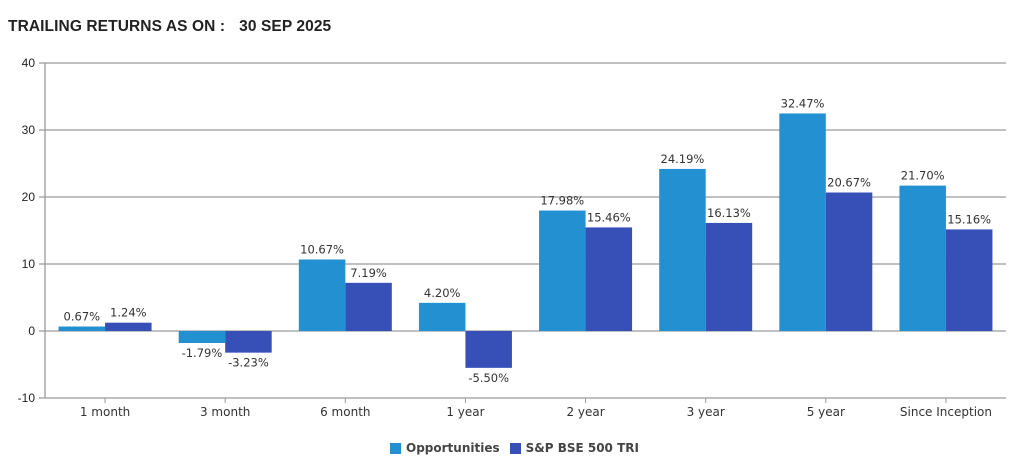 The height and width of the screenshot is (471, 1024). Describe the element at coordinates (488, 378) in the screenshot. I see `data-label: -5.50%` at that location.